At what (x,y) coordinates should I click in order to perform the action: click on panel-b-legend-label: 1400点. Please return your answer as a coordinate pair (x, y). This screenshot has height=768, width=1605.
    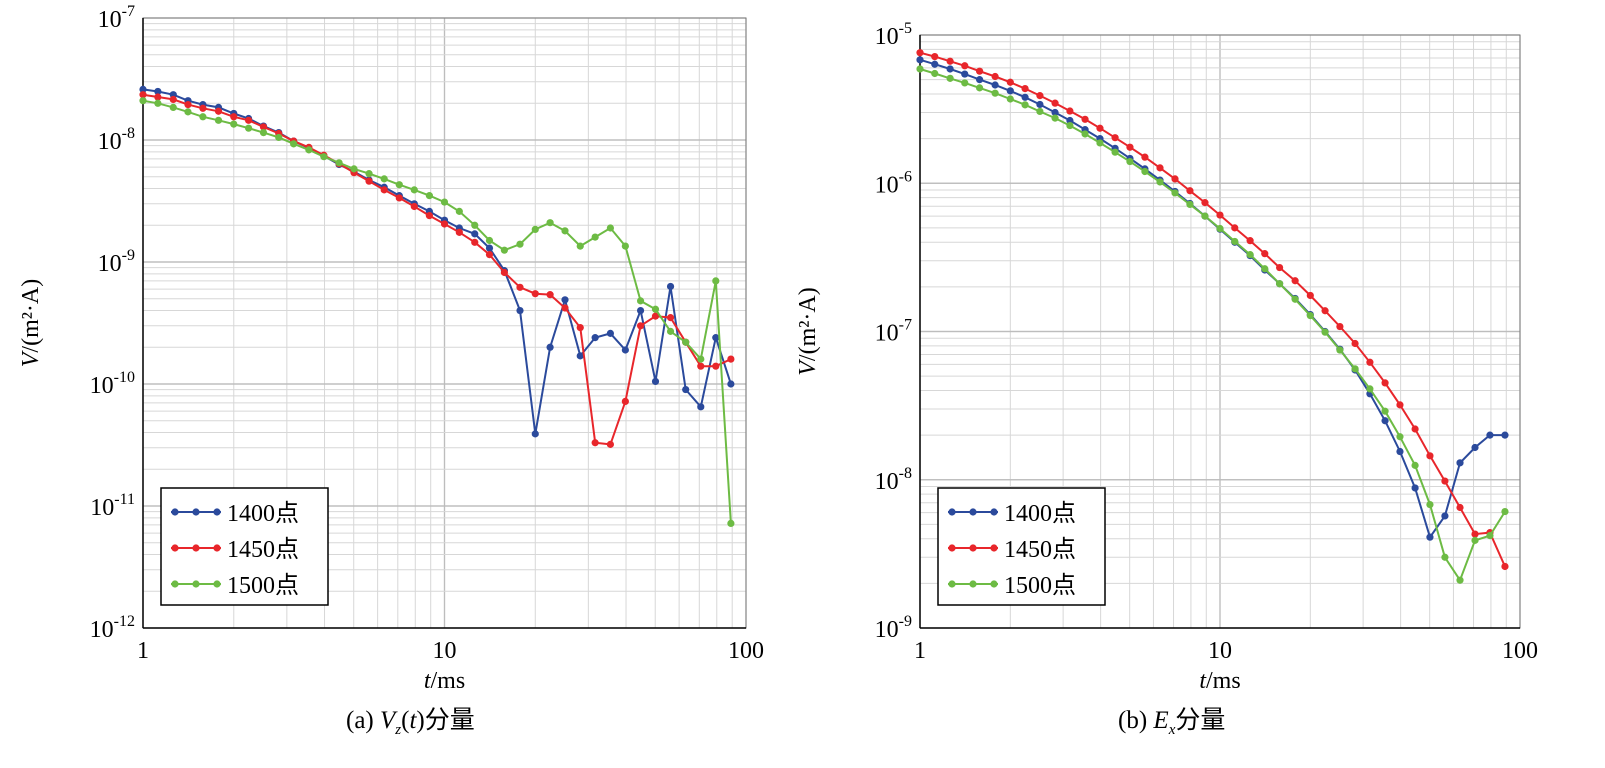
    Looking at the image, I should click on (1040, 513).